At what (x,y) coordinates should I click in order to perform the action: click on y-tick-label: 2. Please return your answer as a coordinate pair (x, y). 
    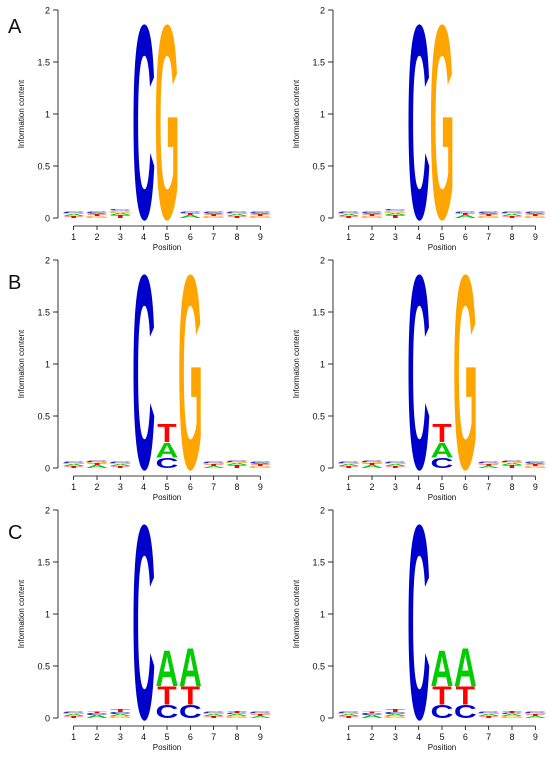
    Looking at the image, I should click on (322, 11).